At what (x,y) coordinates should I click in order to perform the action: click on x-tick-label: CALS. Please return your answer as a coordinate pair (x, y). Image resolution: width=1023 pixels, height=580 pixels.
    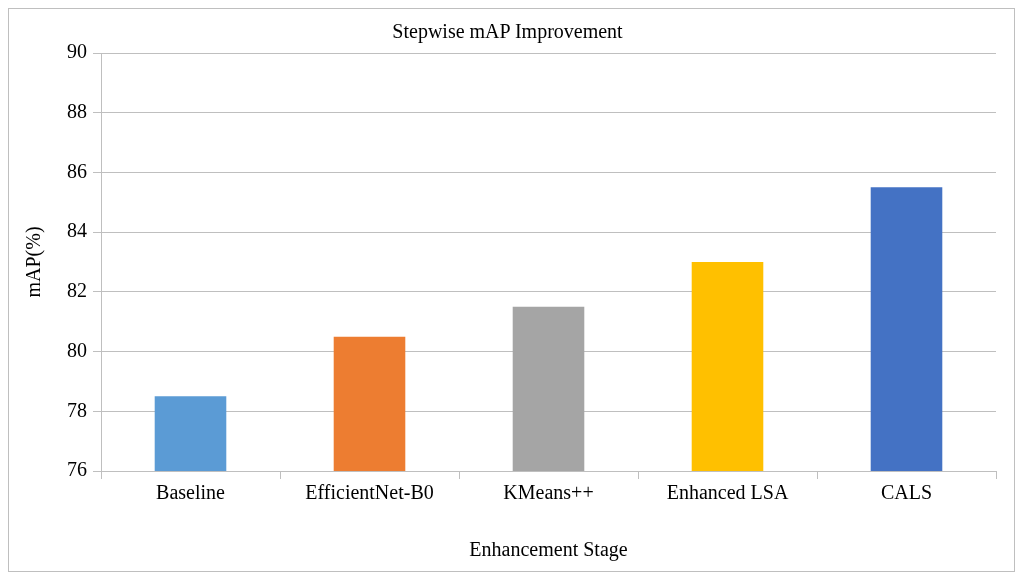
    Looking at the image, I should click on (906, 492).